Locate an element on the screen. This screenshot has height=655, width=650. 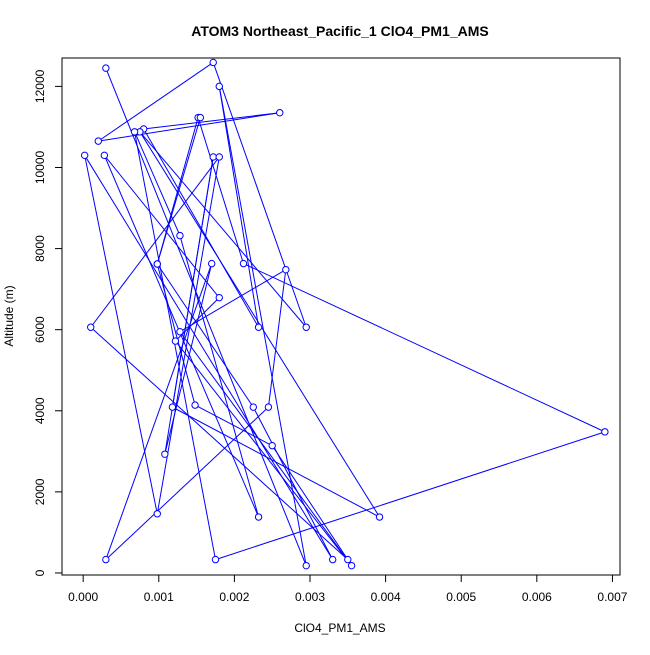
y-tick-label: 6000 is located at coordinates (40, 329).